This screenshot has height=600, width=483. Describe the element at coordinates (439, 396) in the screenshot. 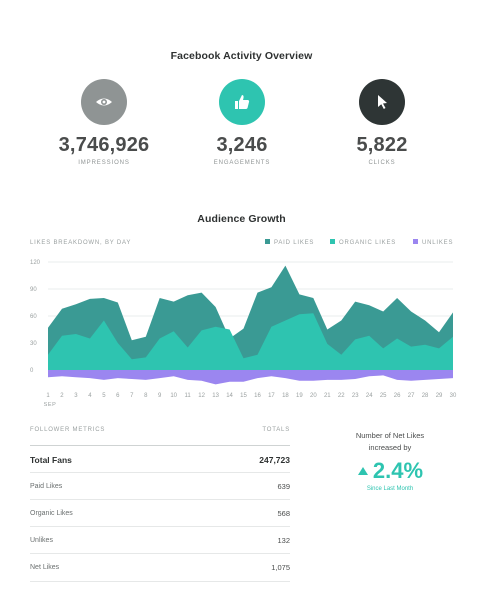

I see `x-tick-label: 29` at that location.